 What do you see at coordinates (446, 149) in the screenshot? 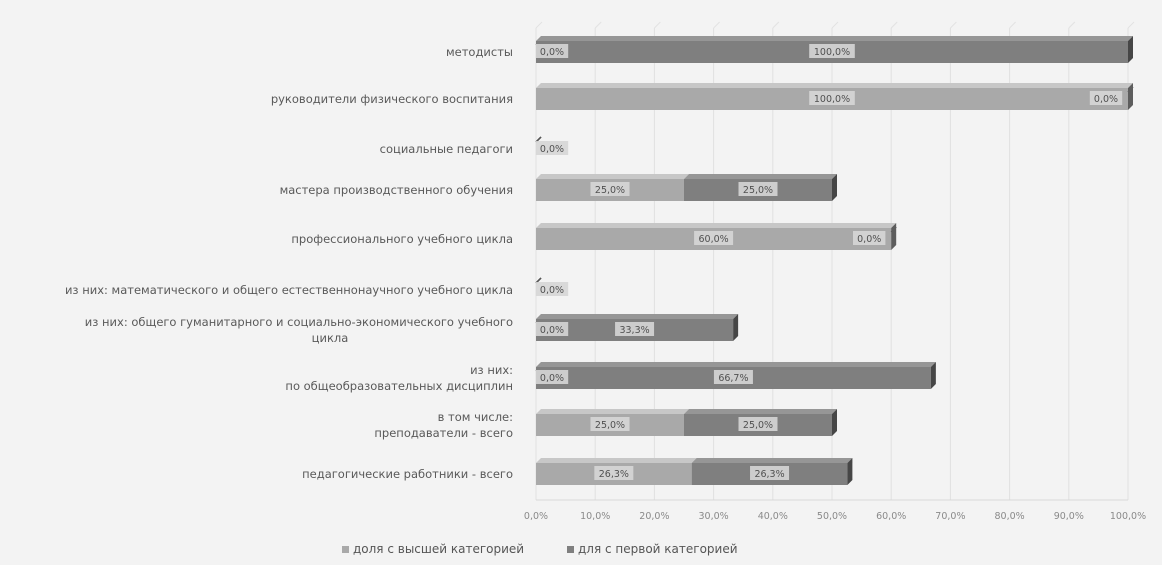
I see `category-label: социальные педагоги` at bounding box center [446, 149].